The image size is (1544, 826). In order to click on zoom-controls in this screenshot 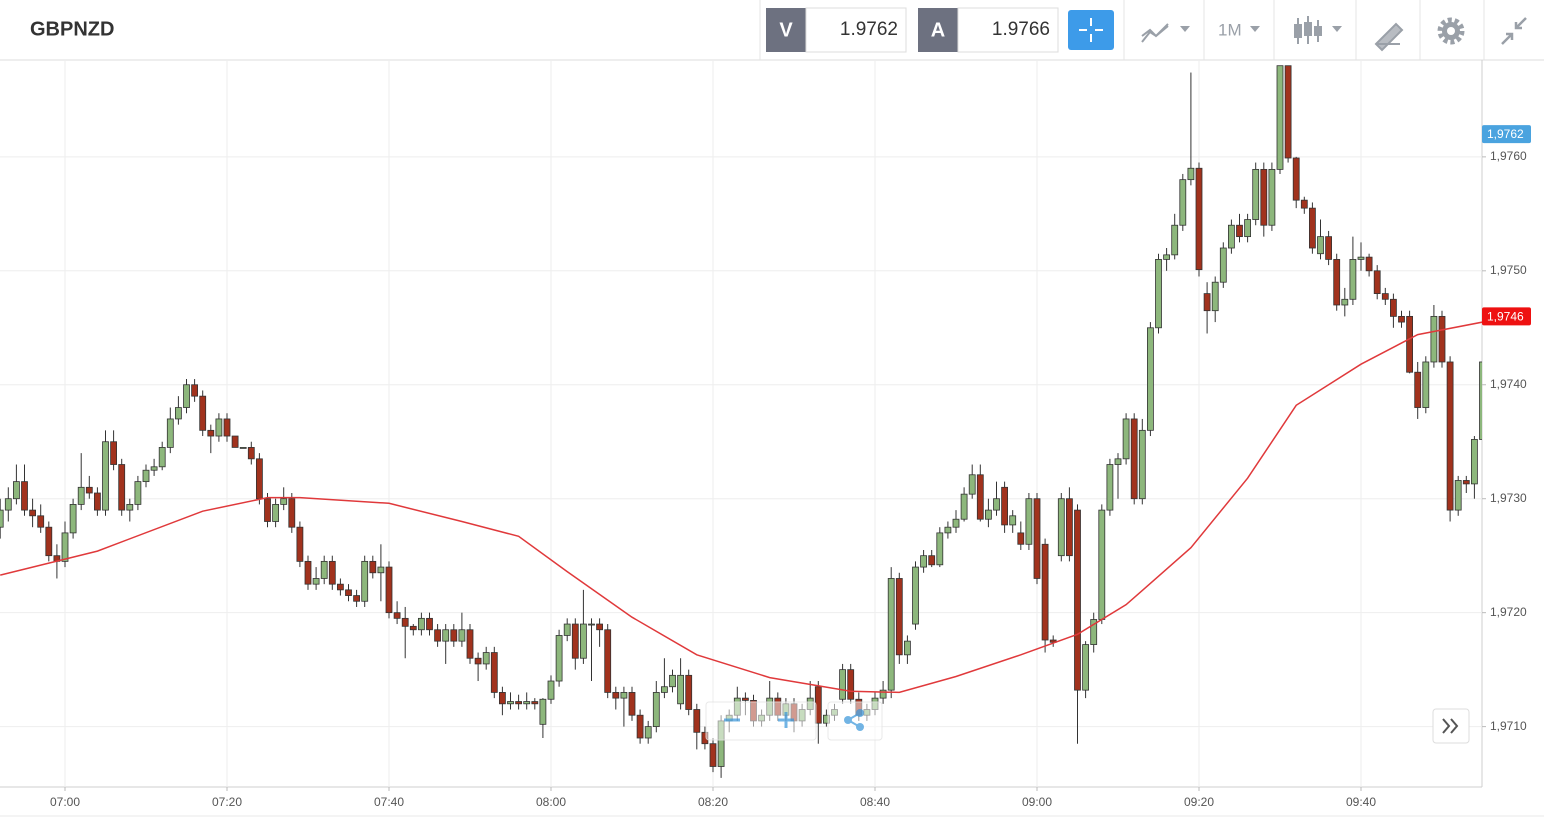, I will do `click(794, 721)`.